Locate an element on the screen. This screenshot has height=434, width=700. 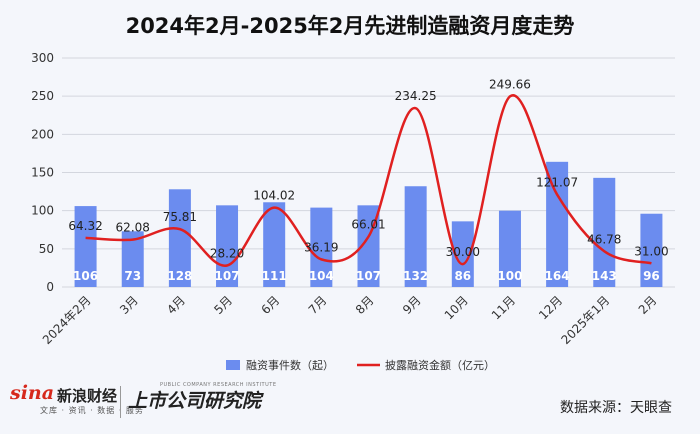
line-value-label: 249.66 is located at coordinates (510, 84).